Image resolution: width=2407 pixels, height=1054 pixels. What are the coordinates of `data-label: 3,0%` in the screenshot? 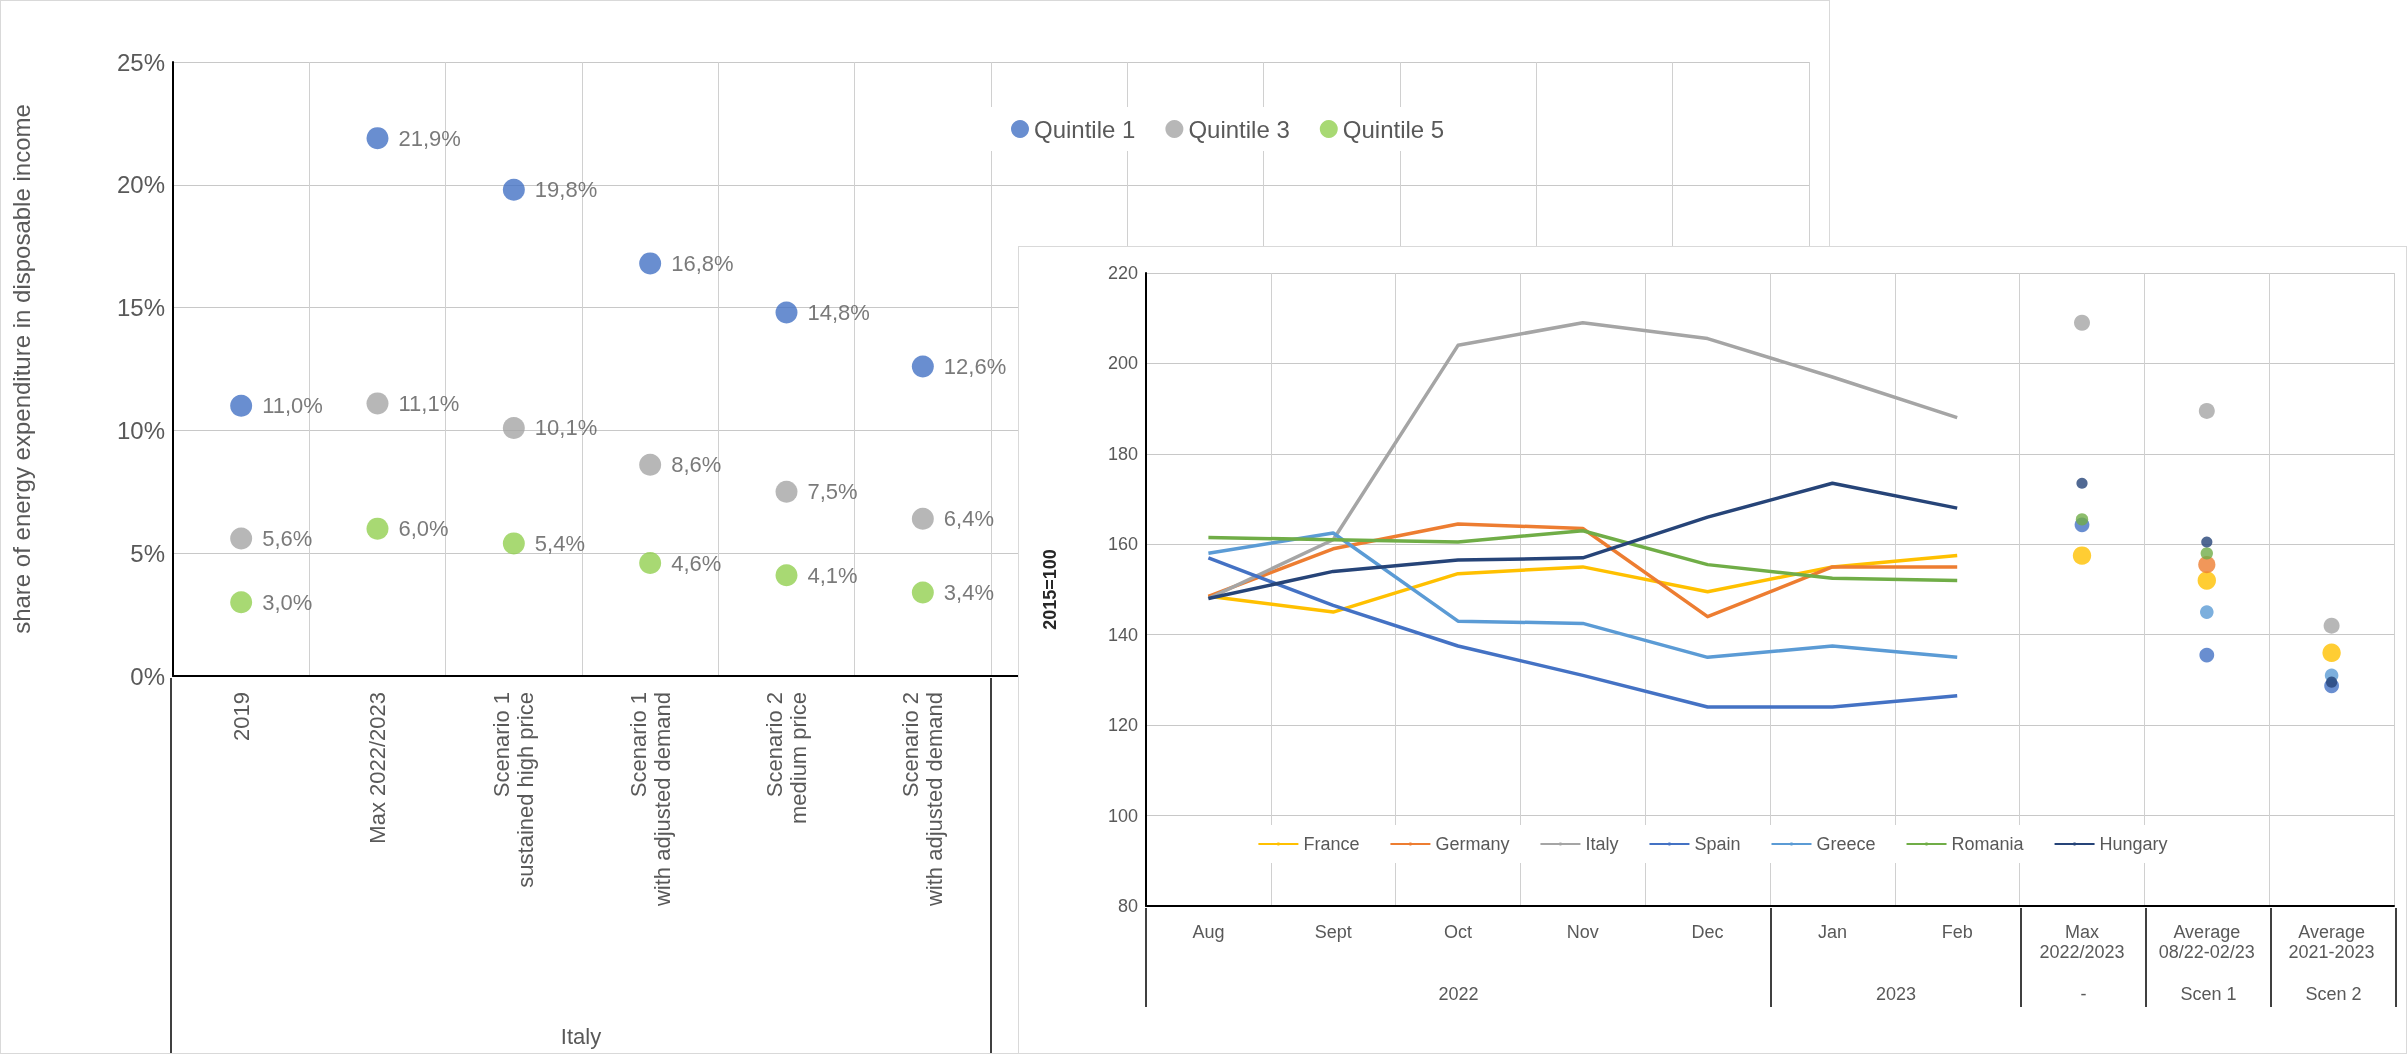 It's located at (287, 602).